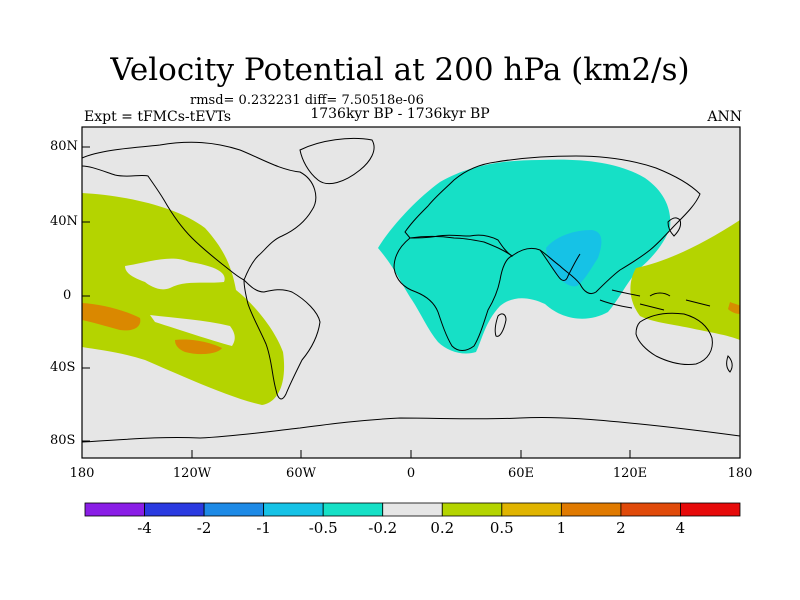 The height and width of the screenshot is (600, 800). I want to click on india-strong-negative, so click(574, 258).